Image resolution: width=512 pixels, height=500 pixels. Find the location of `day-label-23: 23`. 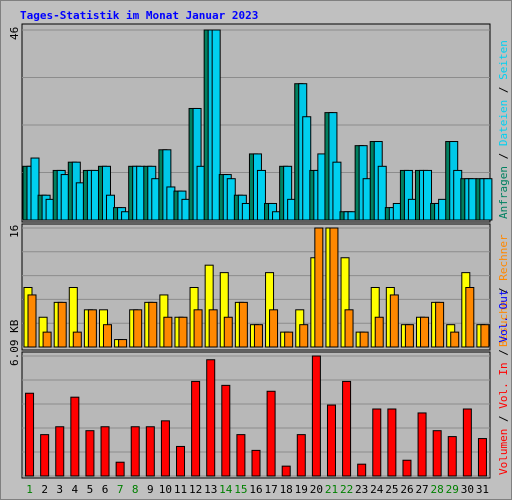

day-label-23: 23 is located at coordinates (361, 489).